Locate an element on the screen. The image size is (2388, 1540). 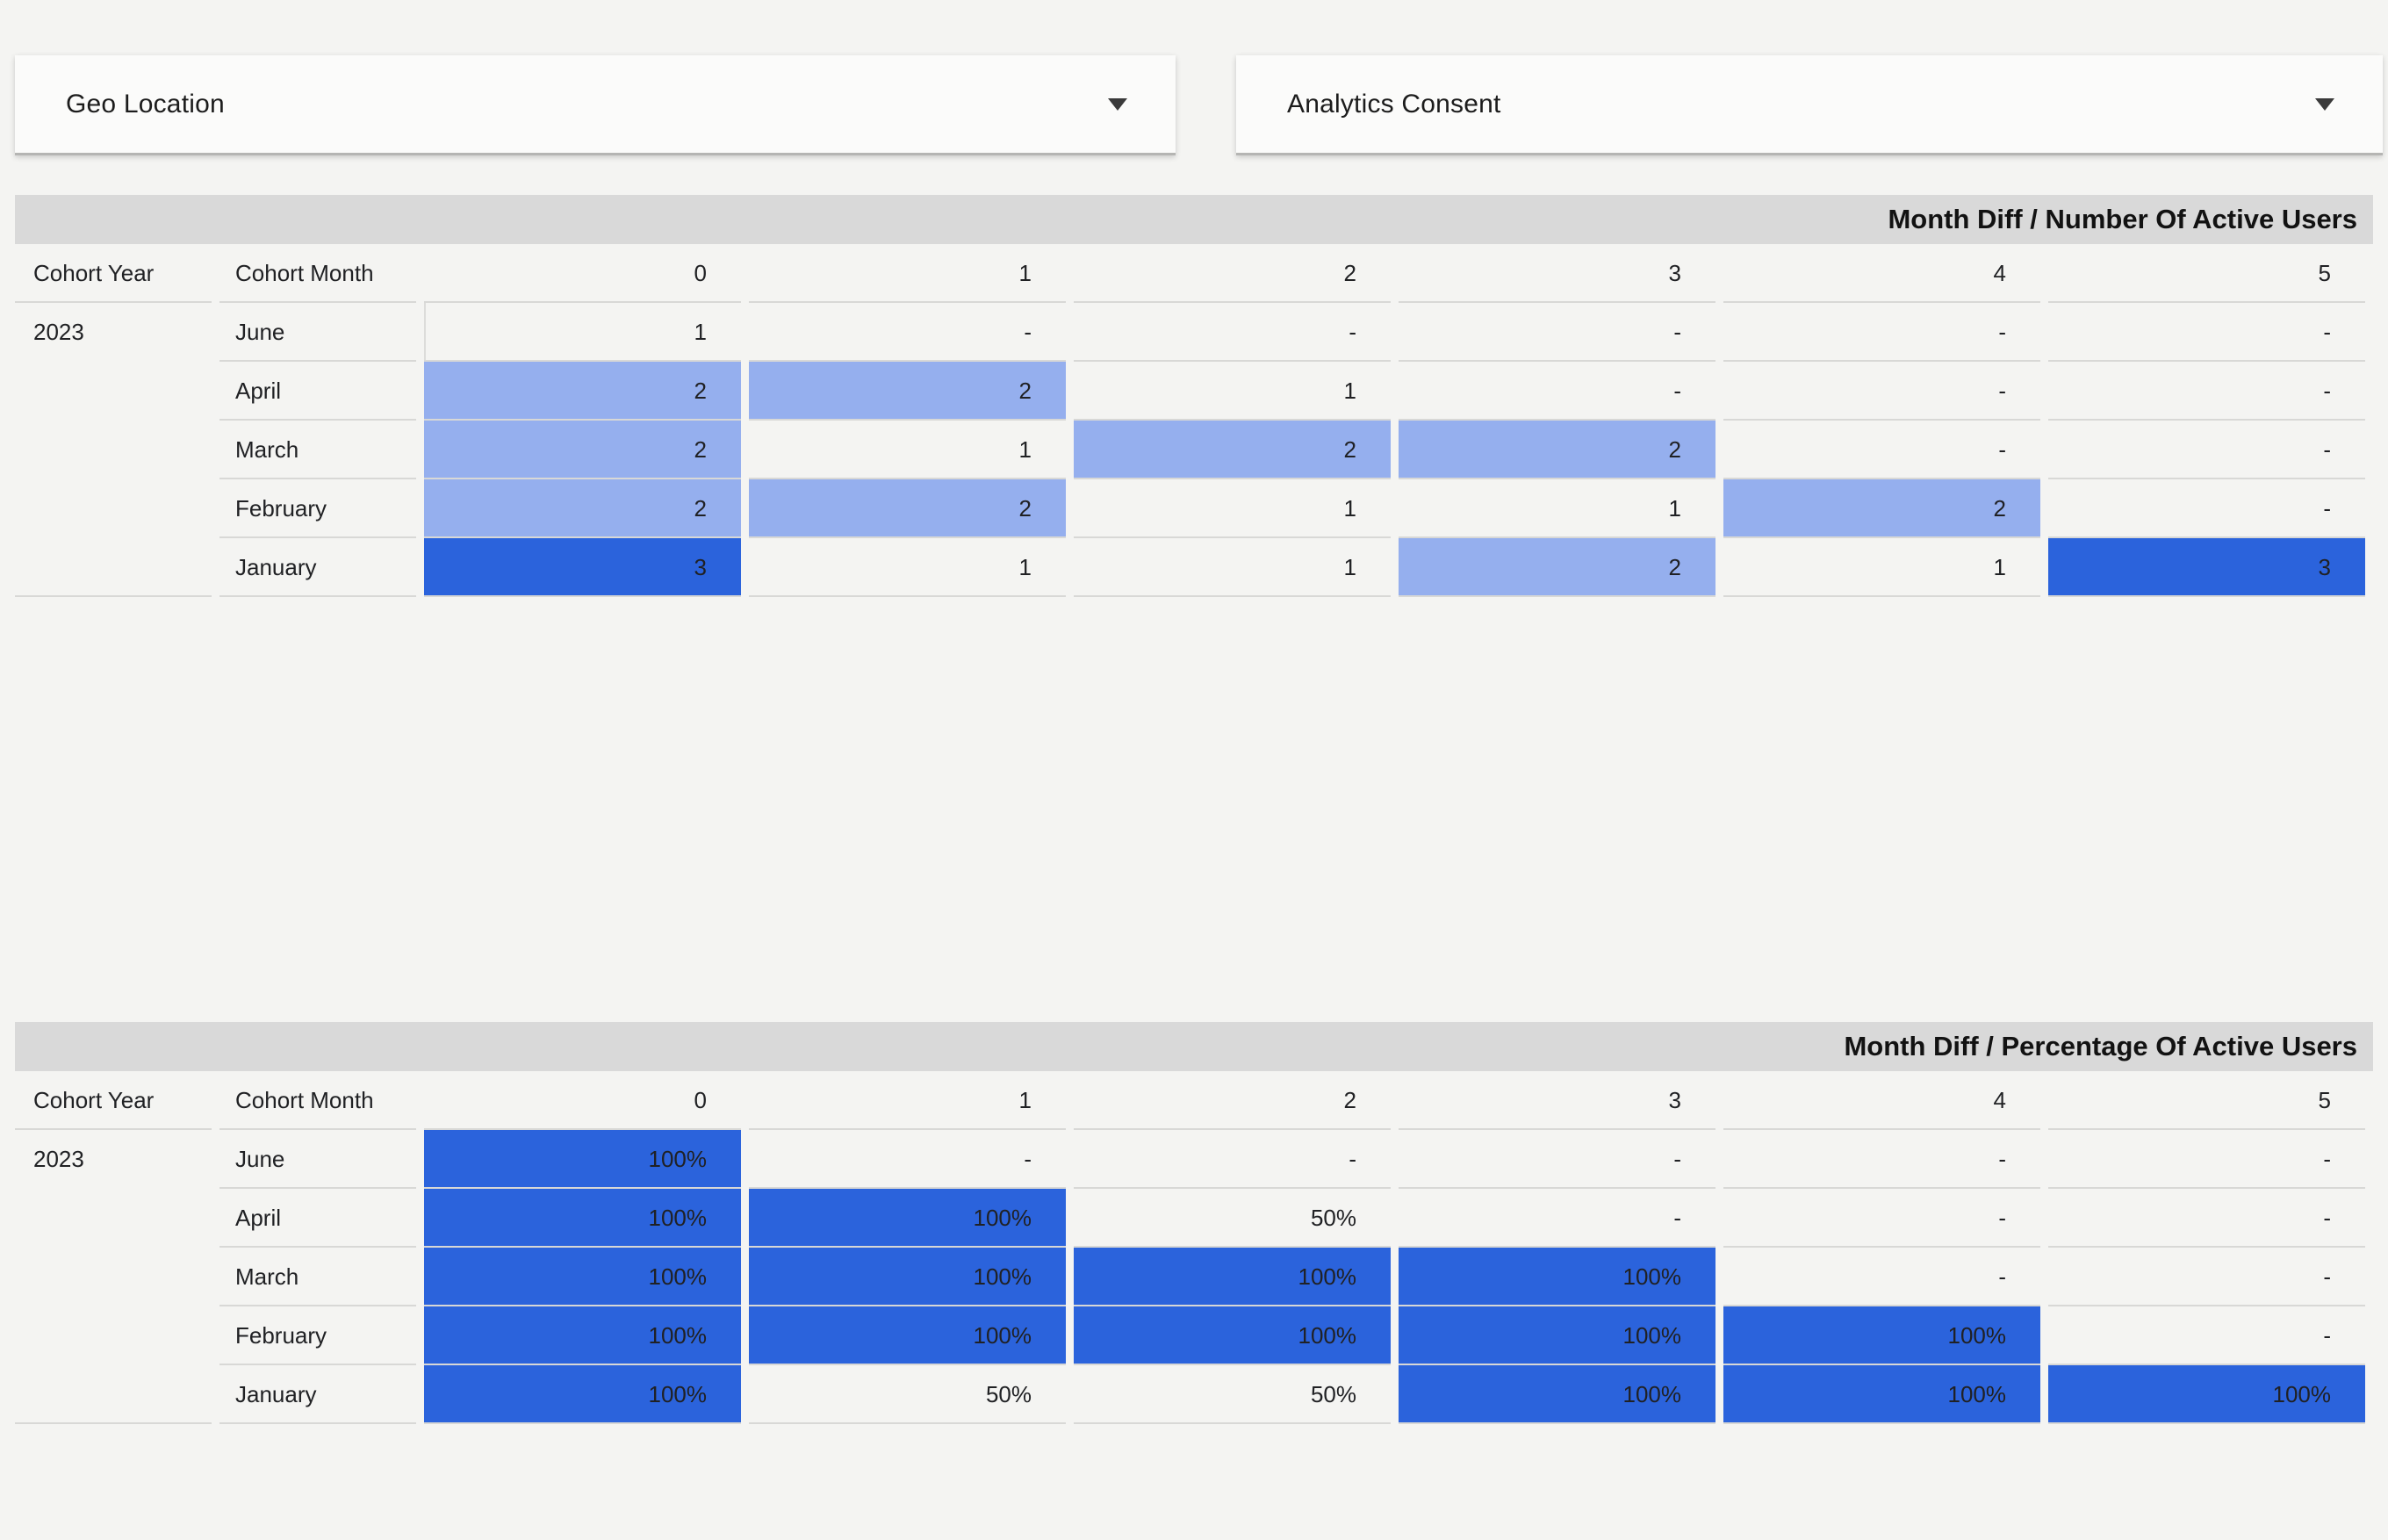
table-row: April 2 2 1 - - - is located at coordinates (1194, 392).